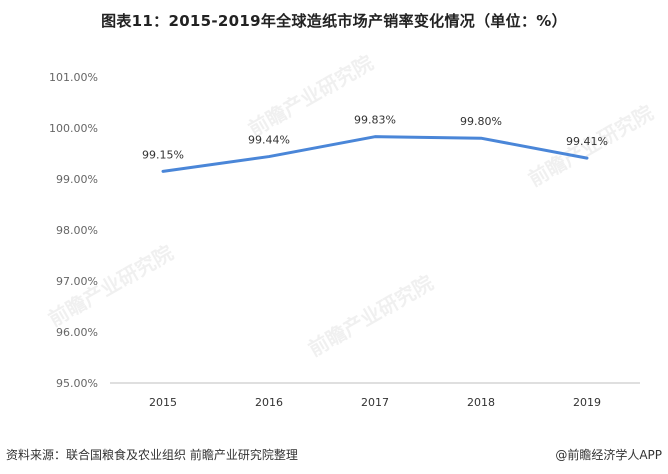 Image resolution: width=668 pixels, height=474 pixels. Describe the element at coordinates (77, 383) in the screenshot. I see `y-tick-label: 95.00%` at that location.